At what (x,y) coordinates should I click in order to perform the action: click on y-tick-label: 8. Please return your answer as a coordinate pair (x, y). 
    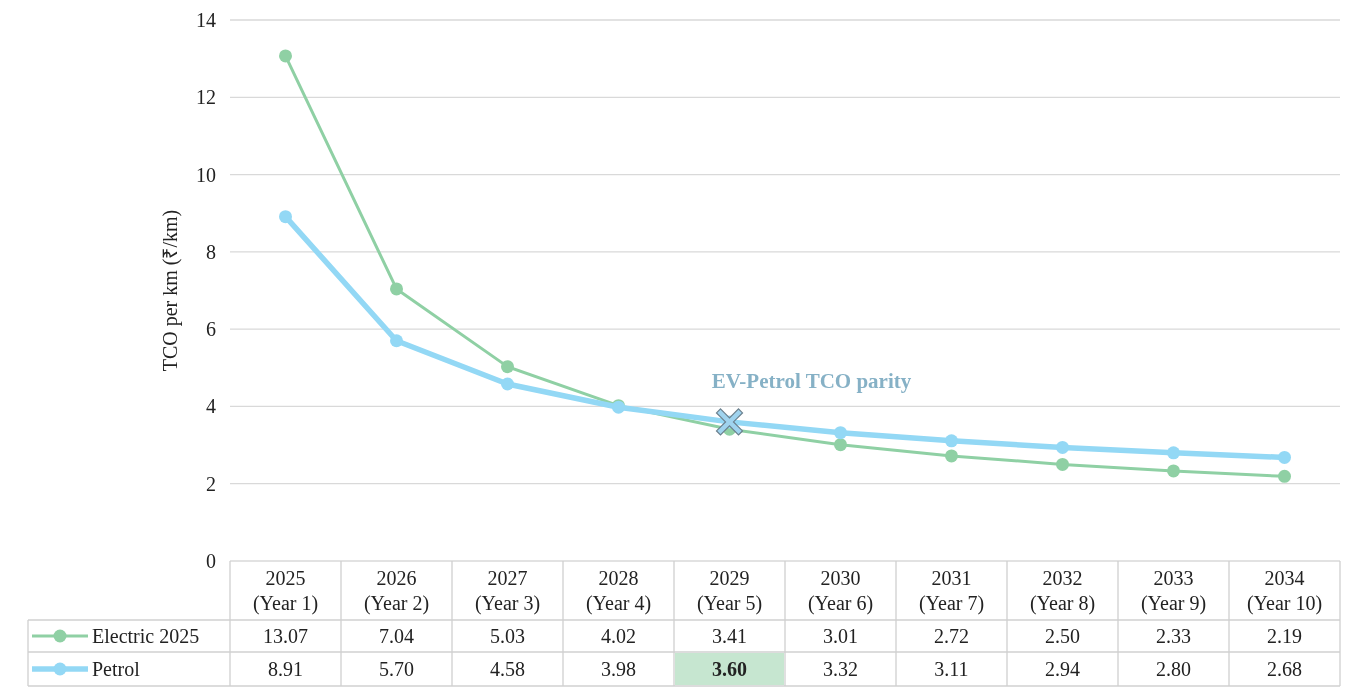
    Looking at the image, I should click on (211, 251).